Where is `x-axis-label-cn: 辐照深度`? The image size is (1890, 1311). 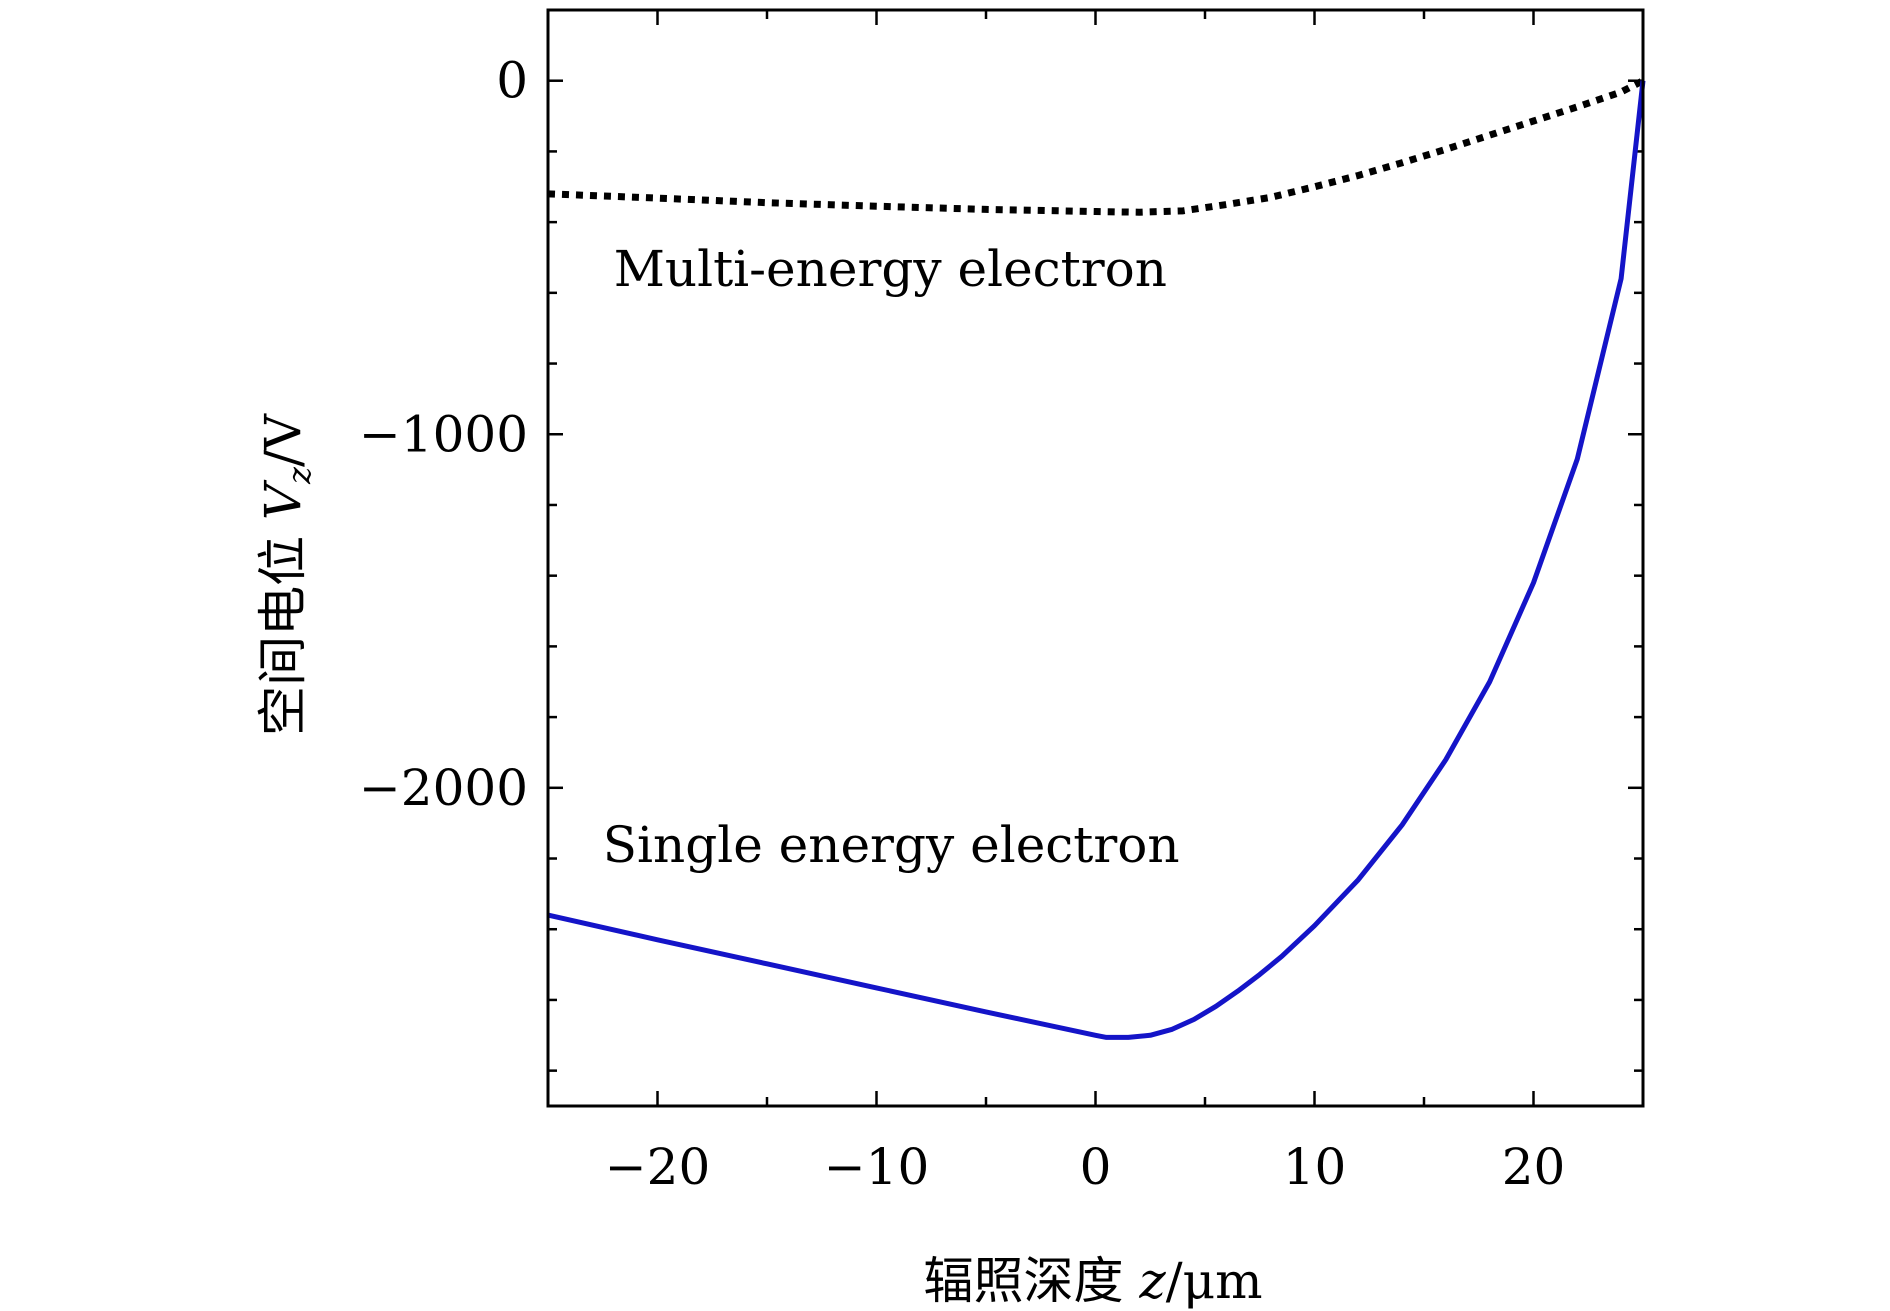 x-axis-label-cn: 辐照深度 is located at coordinates (1023, 1281).